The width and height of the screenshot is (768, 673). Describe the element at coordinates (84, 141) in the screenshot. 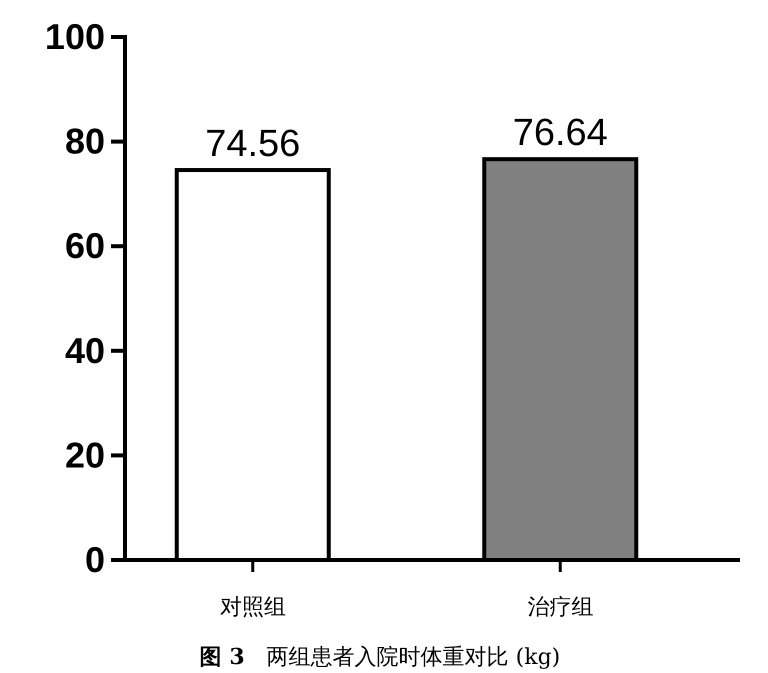

I see `y-tick-label: 80` at that location.